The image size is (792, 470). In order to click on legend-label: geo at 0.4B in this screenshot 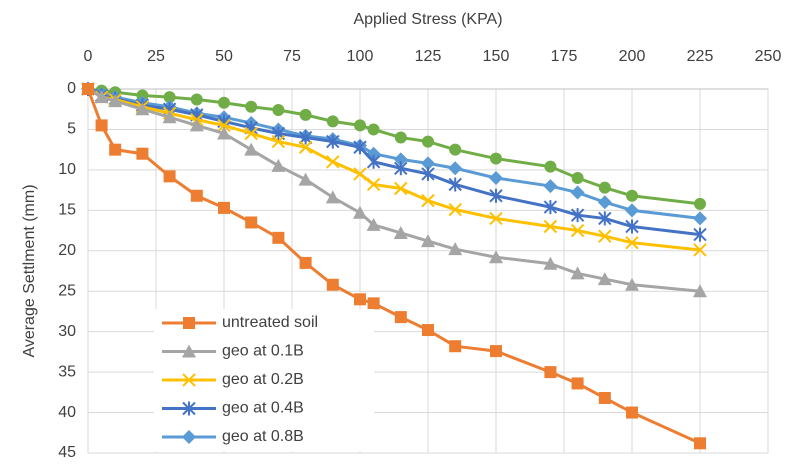, I will do `click(263, 408)`.